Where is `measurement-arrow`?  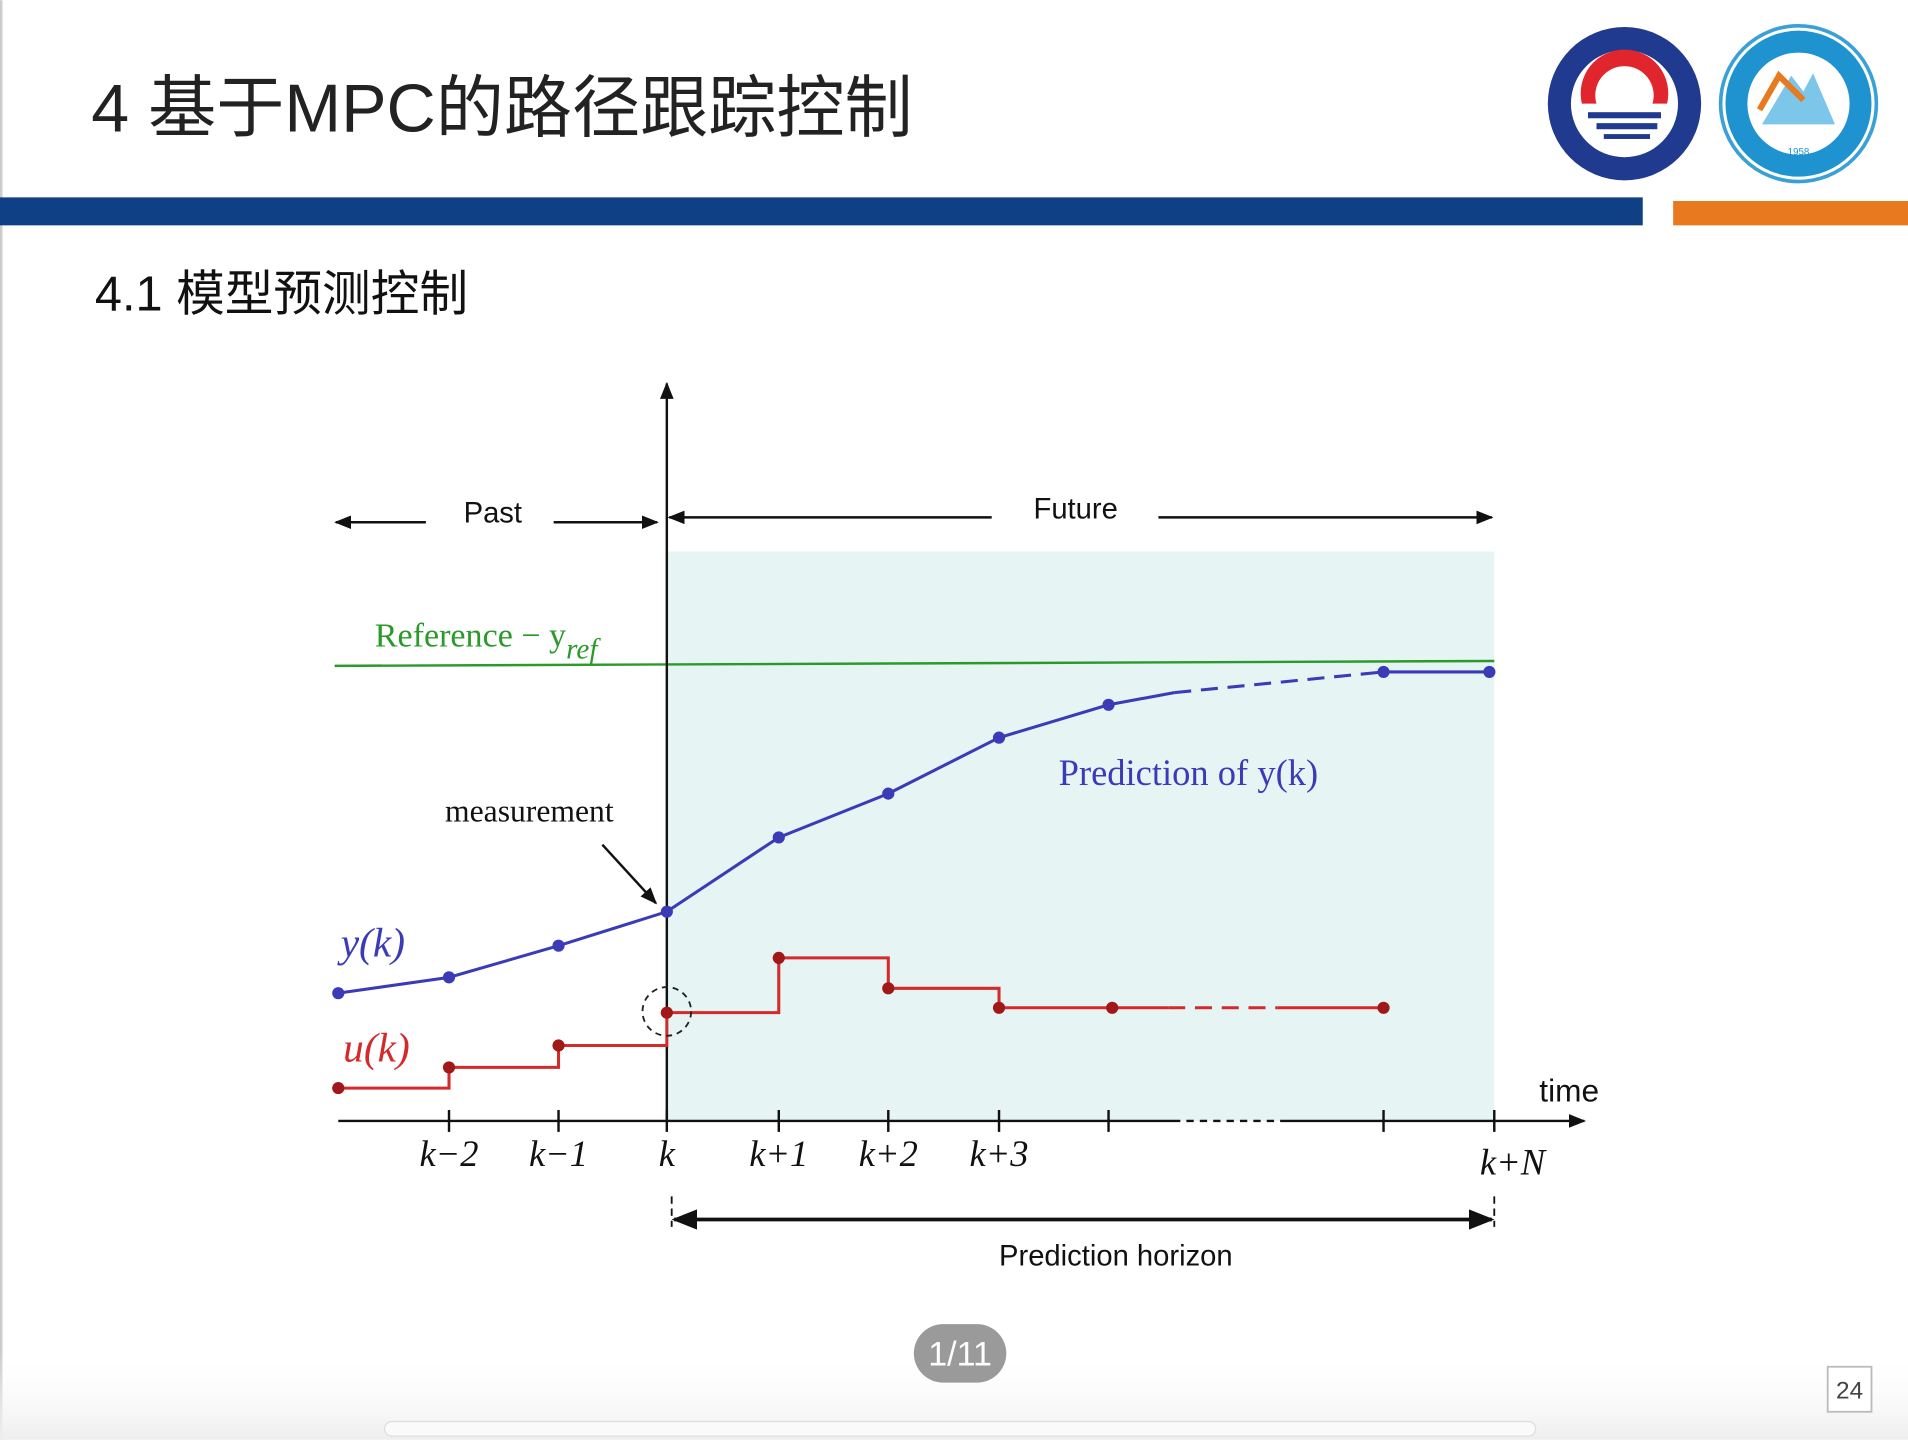 measurement-arrow is located at coordinates (629, 874).